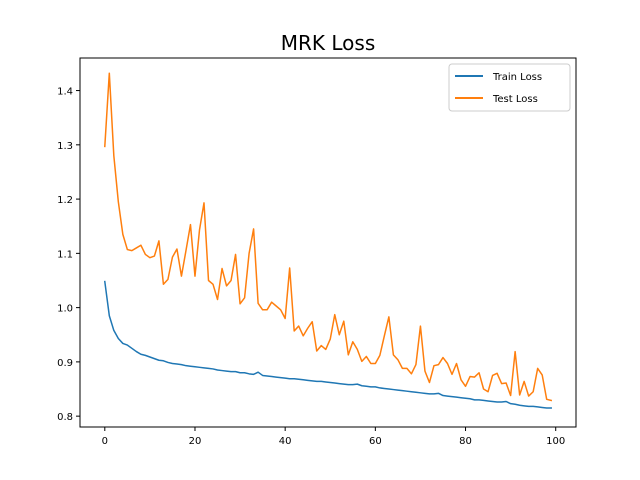  What do you see at coordinates (328, 43) in the screenshot?
I see `chart-title: MRK Loss` at bounding box center [328, 43].